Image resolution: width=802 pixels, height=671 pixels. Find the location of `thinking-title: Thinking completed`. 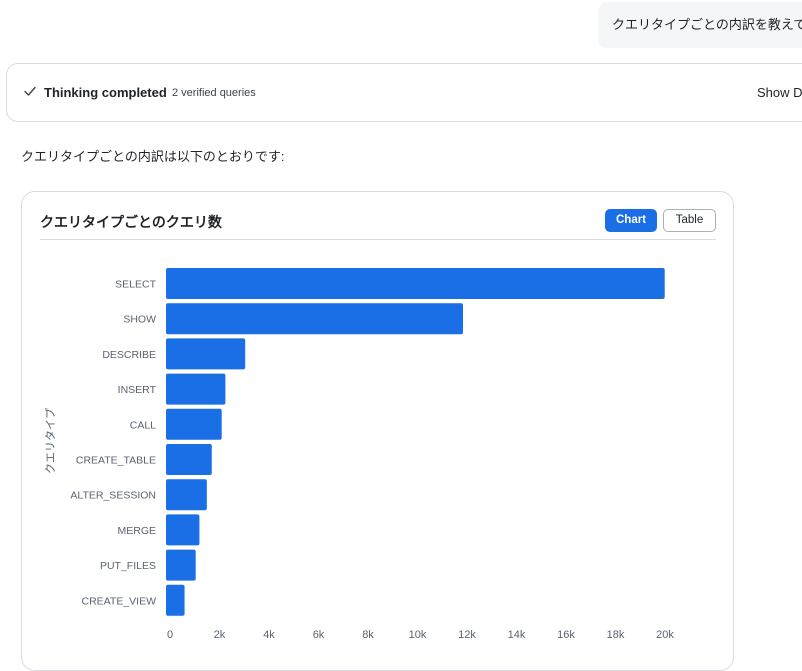

thinking-title: Thinking completed is located at coordinates (105, 92).